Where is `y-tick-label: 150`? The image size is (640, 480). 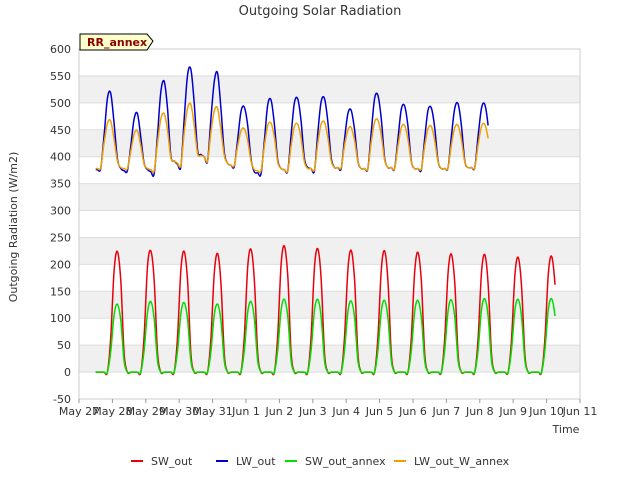 y-tick-label: 150 is located at coordinates (60, 291).